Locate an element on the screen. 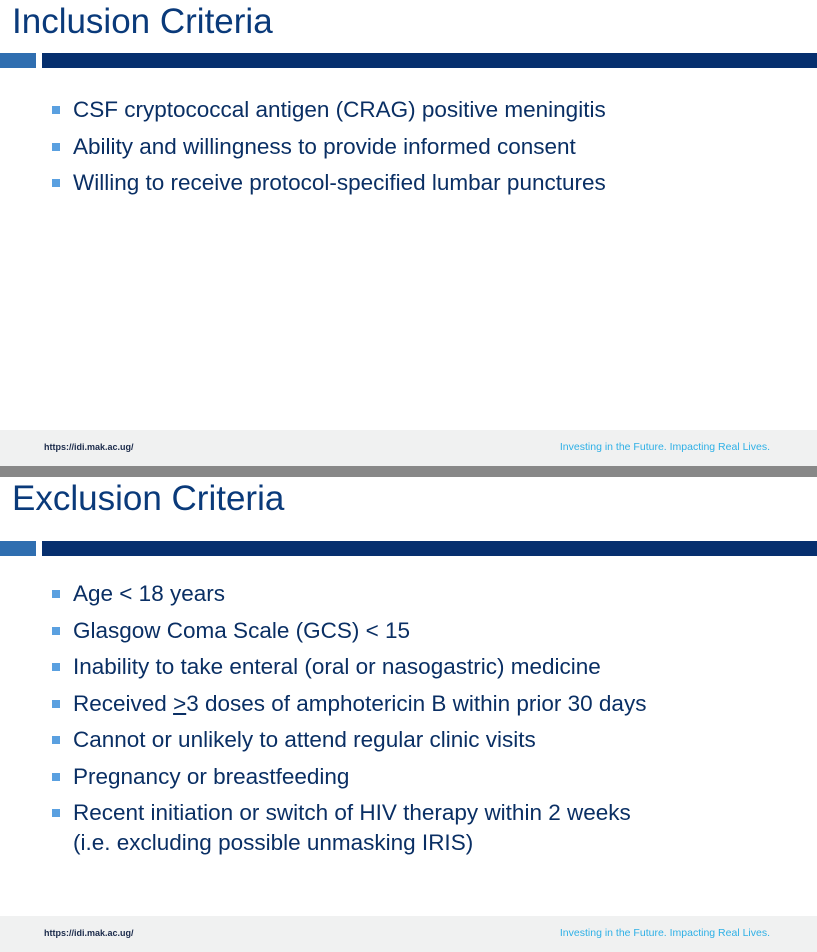  list-item: Pregnancy or breastfeeding is located at coordinates (349, 777).